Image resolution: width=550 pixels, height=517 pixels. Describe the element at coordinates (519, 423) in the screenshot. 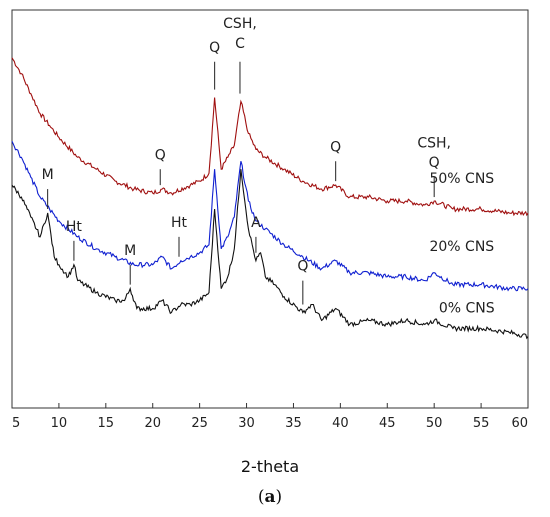

I see `x-tick-label-11: 60` at that location.